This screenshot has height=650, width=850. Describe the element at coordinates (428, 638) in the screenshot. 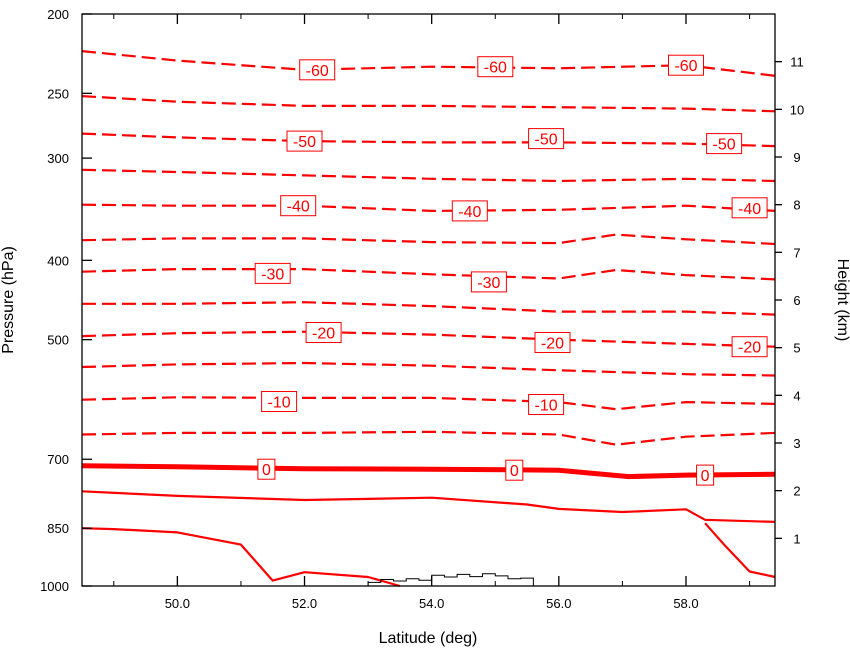

I see `x-axis-title: Latitude (deg)` at that location.